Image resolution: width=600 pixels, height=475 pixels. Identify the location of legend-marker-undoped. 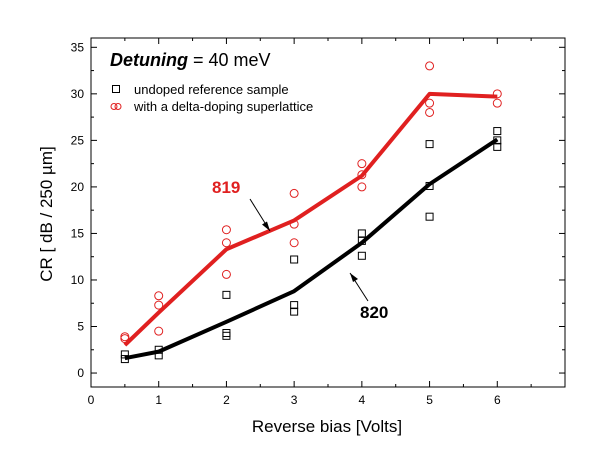
(116, 89).